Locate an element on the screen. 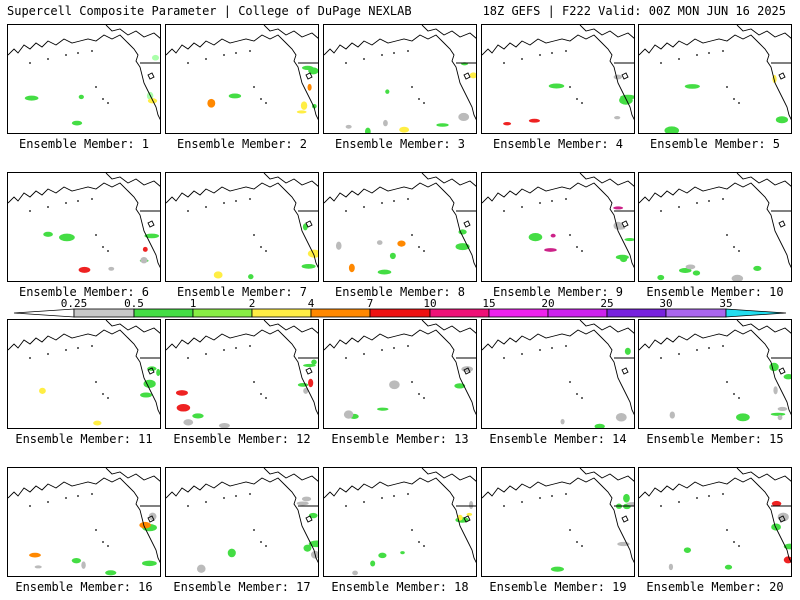 The height and width of the screenshot is (600, 800). color-scale-tick-label: 15 is located at coordinates (489, 303).